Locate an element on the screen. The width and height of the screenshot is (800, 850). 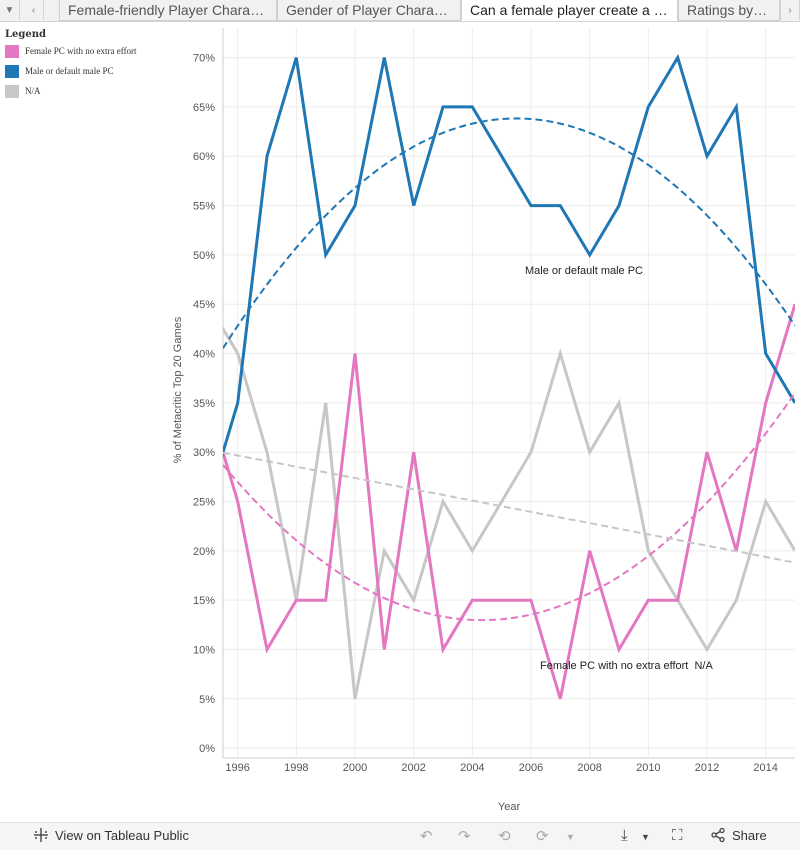
revert-icon: ⟲ is located at coordinates (504, 836).